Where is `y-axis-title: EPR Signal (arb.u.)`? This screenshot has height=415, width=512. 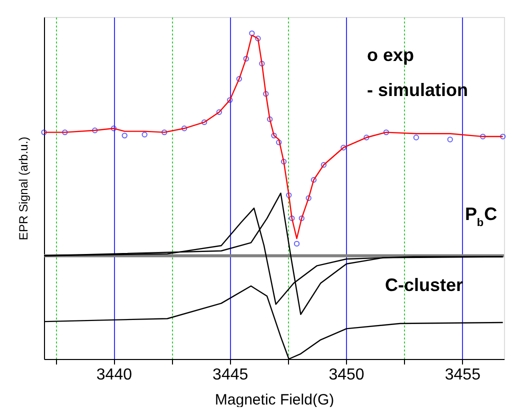 y-axis-title: EPR Signal (arb.u.) is located at coordinates (23, 188).